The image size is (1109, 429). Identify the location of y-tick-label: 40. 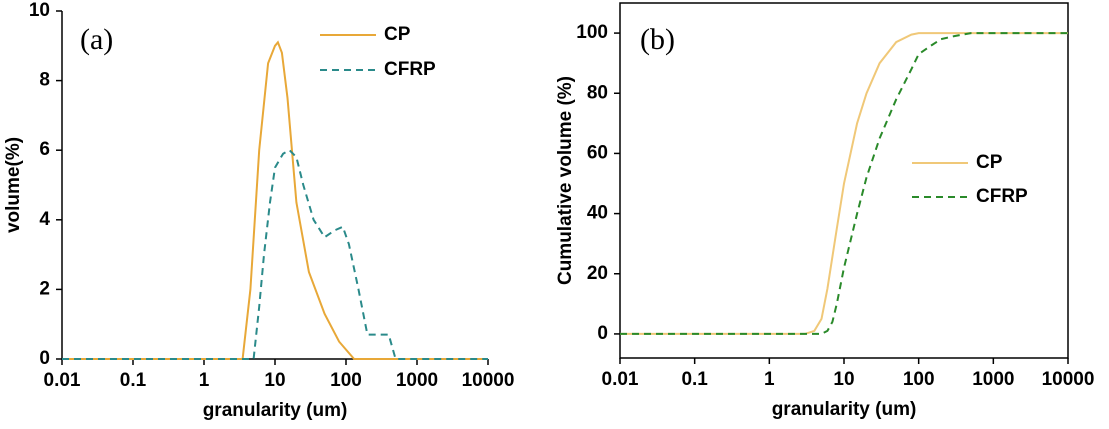
(597, 213).